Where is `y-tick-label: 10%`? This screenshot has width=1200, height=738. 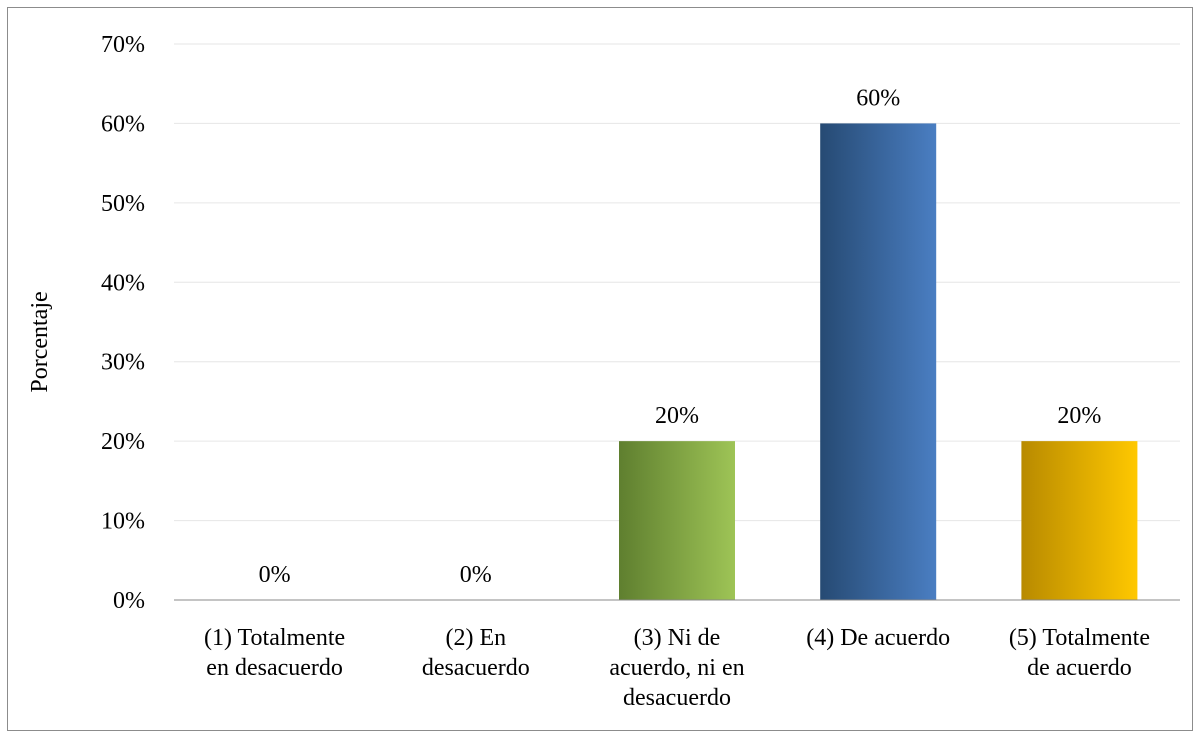 y-tick-label: 10% is located at coordinates (123, 522).